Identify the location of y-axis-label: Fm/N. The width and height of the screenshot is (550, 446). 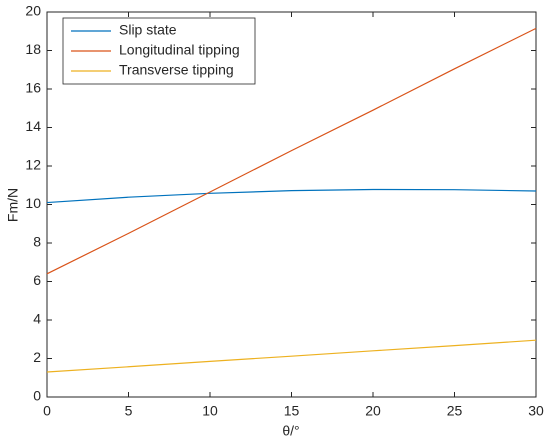
(13, 205).